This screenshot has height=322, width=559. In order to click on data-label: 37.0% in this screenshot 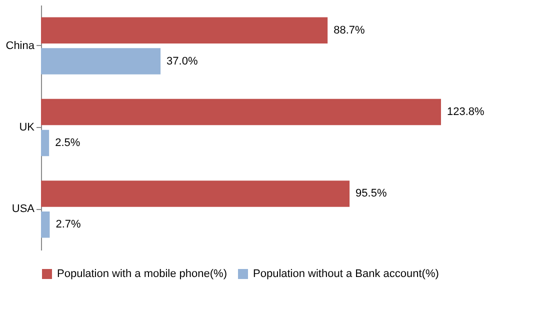, I will do `click(182, 61)`.